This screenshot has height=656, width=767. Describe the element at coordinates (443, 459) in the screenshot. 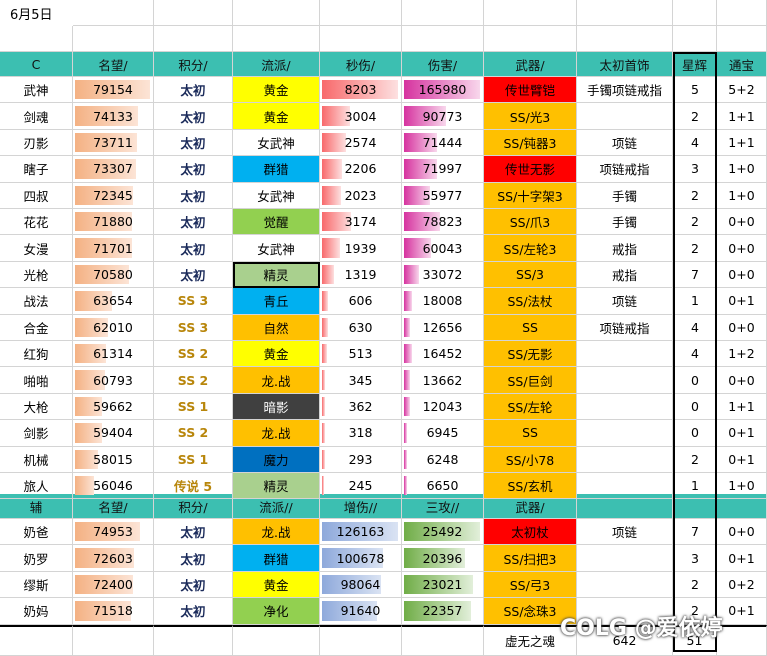

I see `dmg-cell: 6248` at that location.